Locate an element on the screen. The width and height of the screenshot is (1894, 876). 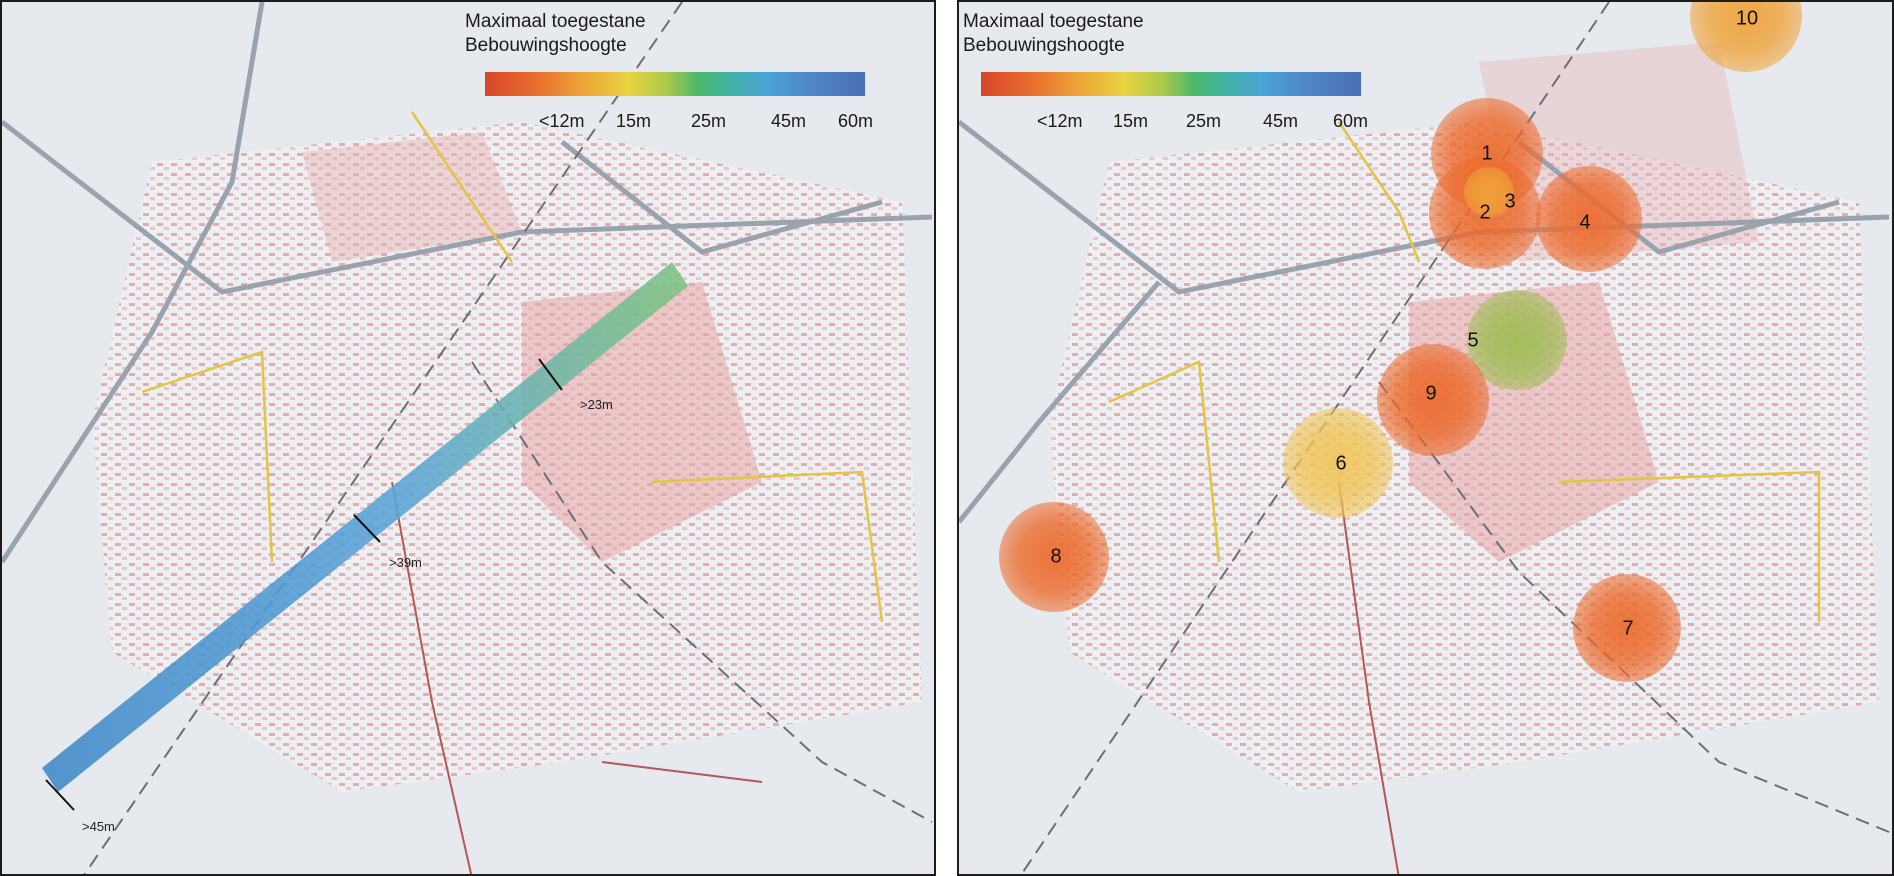
zone-label-7: 7 is located at coordinates (1628, 628).